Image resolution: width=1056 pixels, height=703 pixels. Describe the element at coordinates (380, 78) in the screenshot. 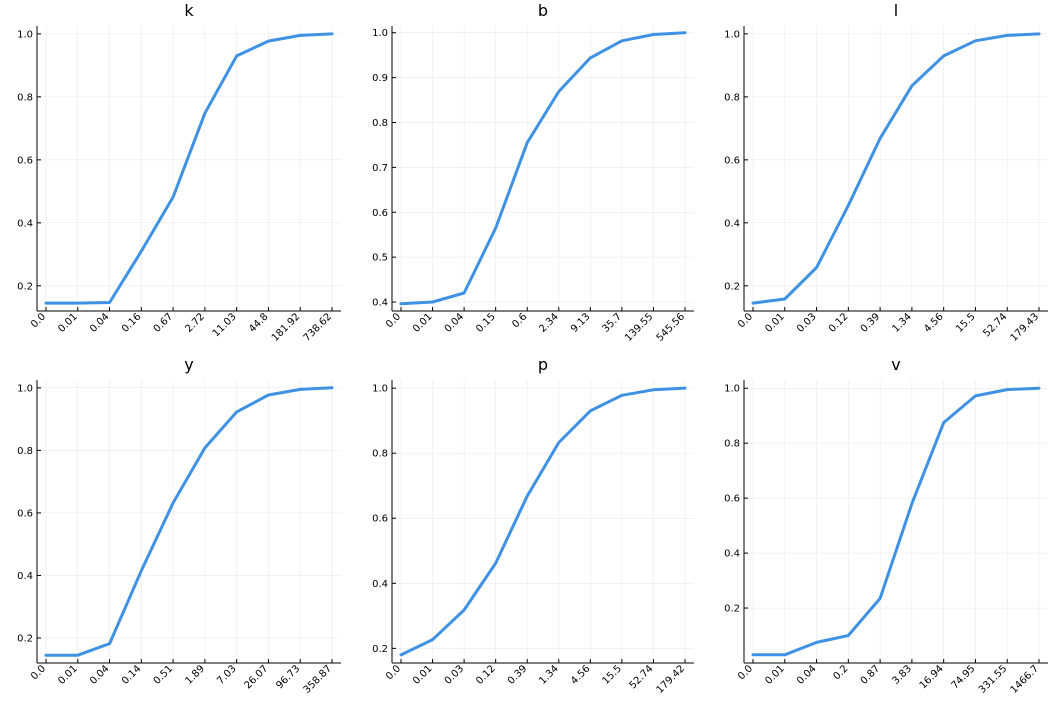

I see `y-tick-label: 0.9` at that location.